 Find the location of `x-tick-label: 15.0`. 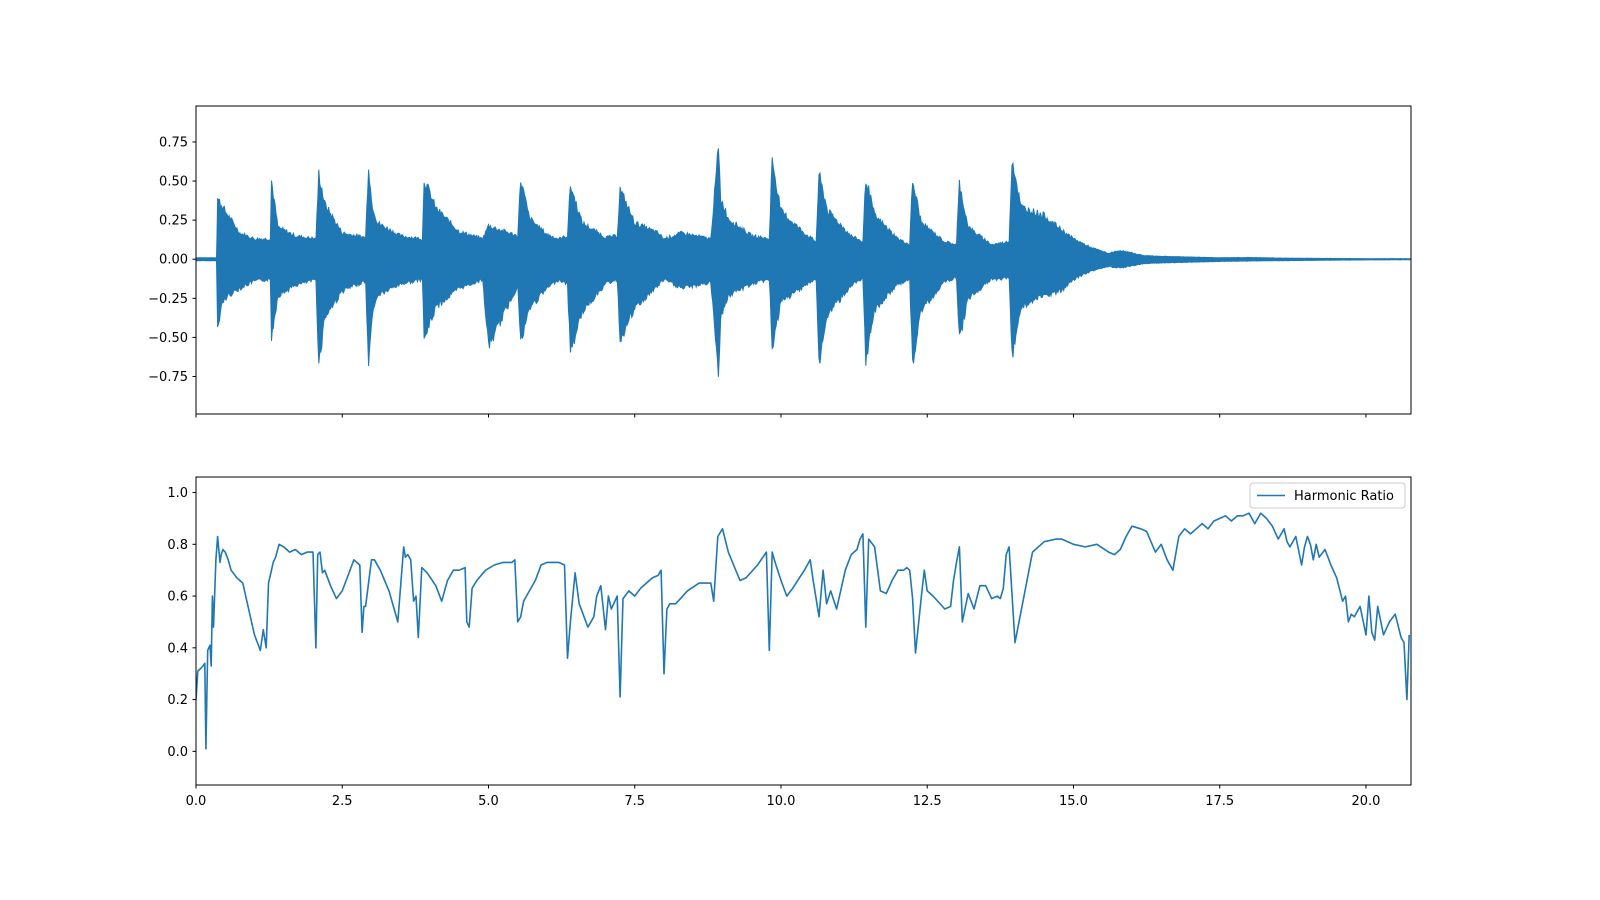

x-tick-label: 15.0 is located at coordinates (1073, 801).